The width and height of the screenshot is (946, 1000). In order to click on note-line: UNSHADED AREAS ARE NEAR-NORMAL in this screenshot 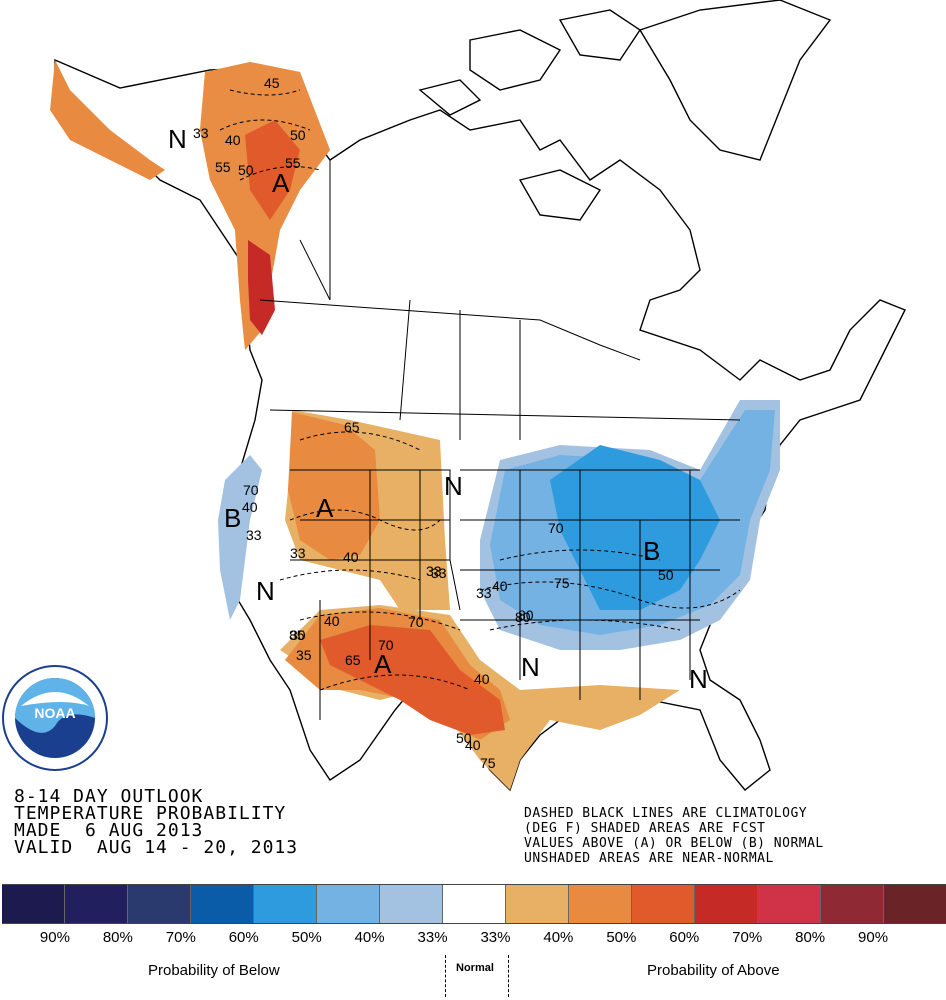, I will do `click(649, 858)`.